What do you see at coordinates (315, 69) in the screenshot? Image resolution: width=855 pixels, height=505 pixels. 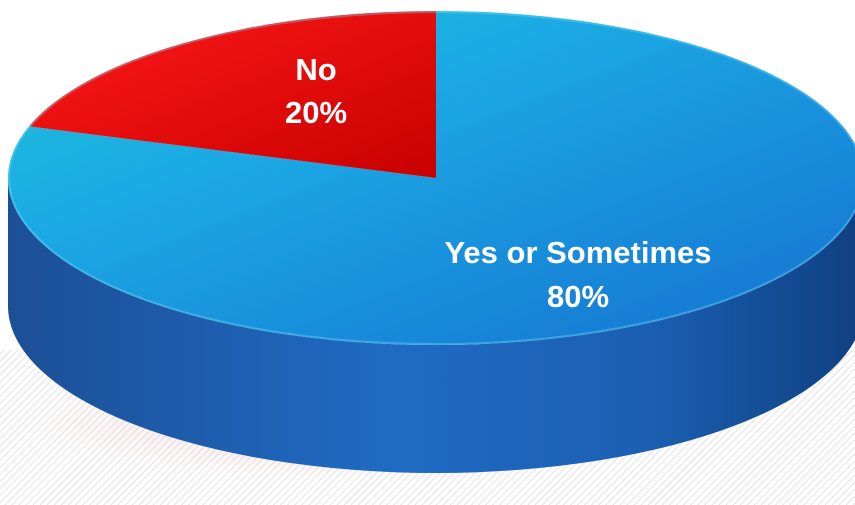 I see `slice-label-no: No` at bounding box center [315, 69].